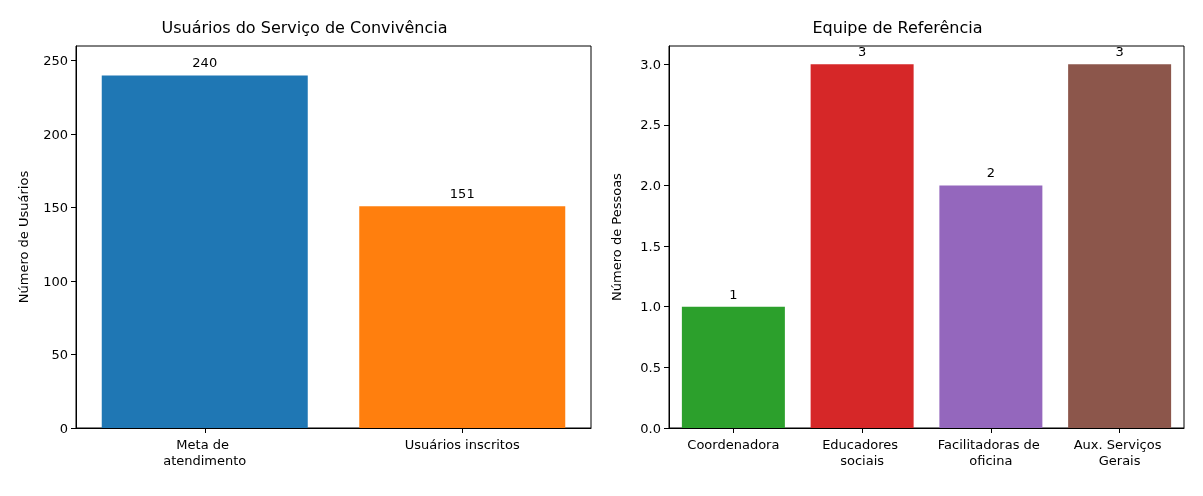 The height and width of the screenshot is (496, 1203). I want to click on y-tick-label: 250, so click(55, 61).